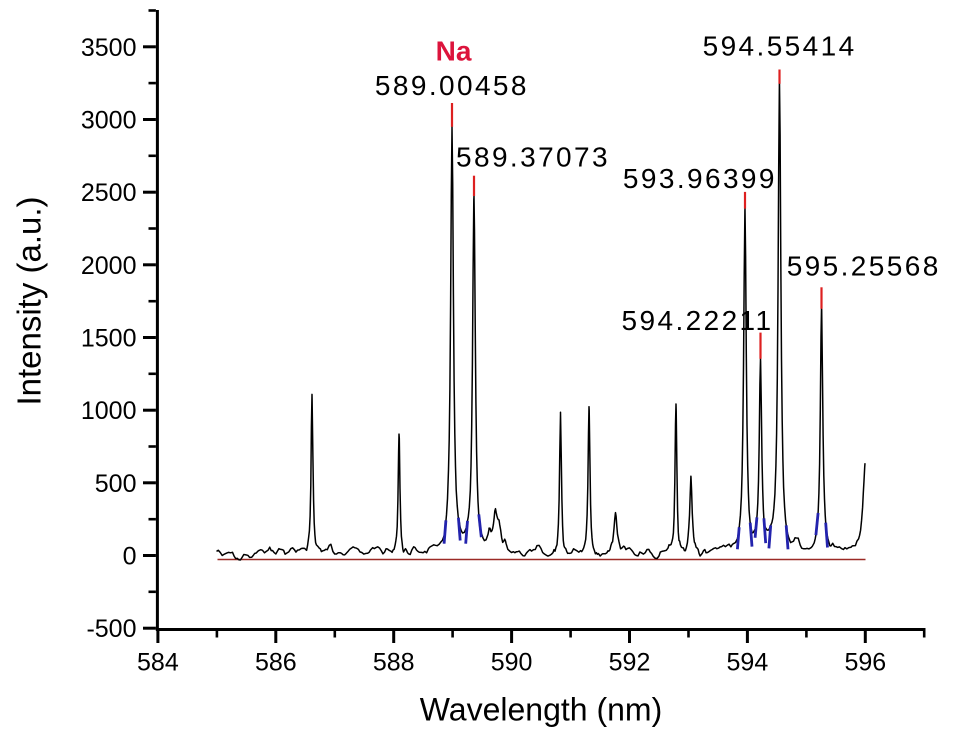  Describe the element at coordinates (109, 339) in the screenshot. I see `svg-text: 1500` at that location.